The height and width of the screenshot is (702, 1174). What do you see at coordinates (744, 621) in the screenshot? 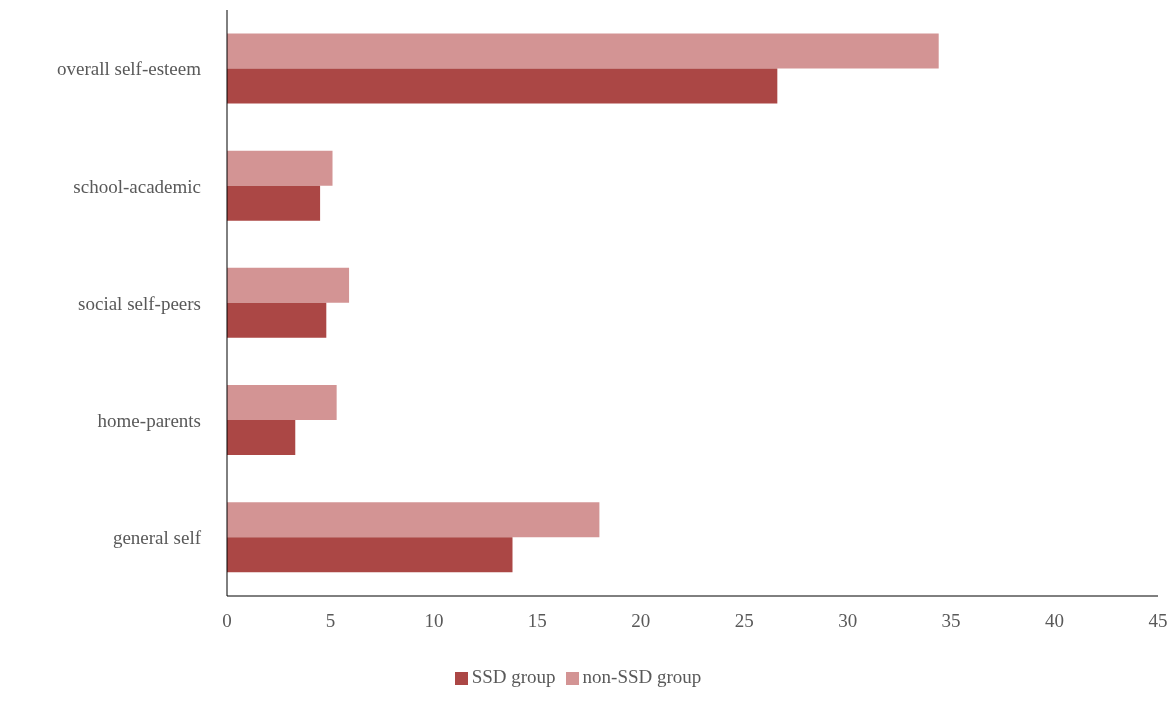
I see `x-tick-label: 25` at bounding box center [744, 621].